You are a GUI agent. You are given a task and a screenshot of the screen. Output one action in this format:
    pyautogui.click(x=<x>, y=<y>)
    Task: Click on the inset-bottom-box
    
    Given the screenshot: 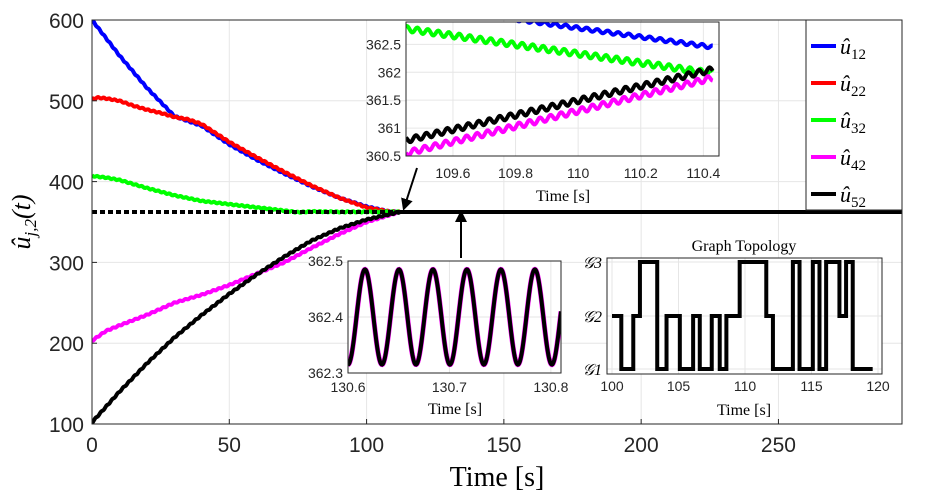 What is the action you would take?
    pyautogui.click(x=454, y=317)
    